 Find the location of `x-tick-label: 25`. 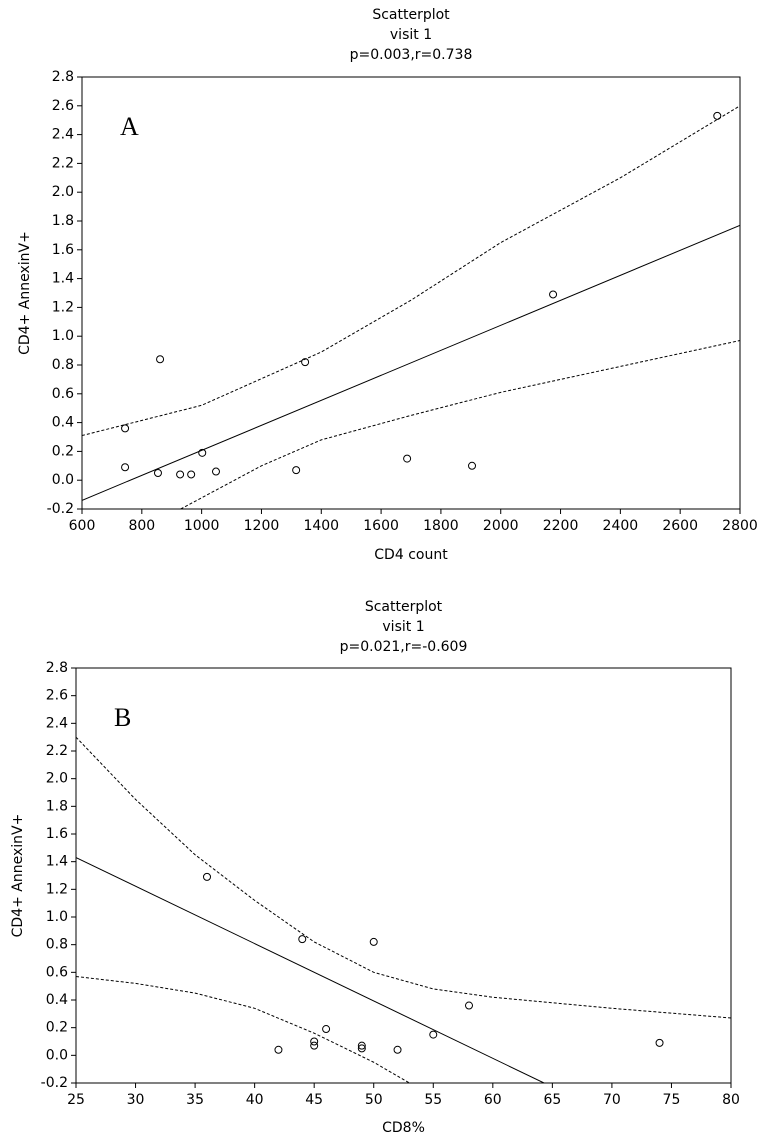

x-tick-label: 25 is located at coordinates (76, 1100).